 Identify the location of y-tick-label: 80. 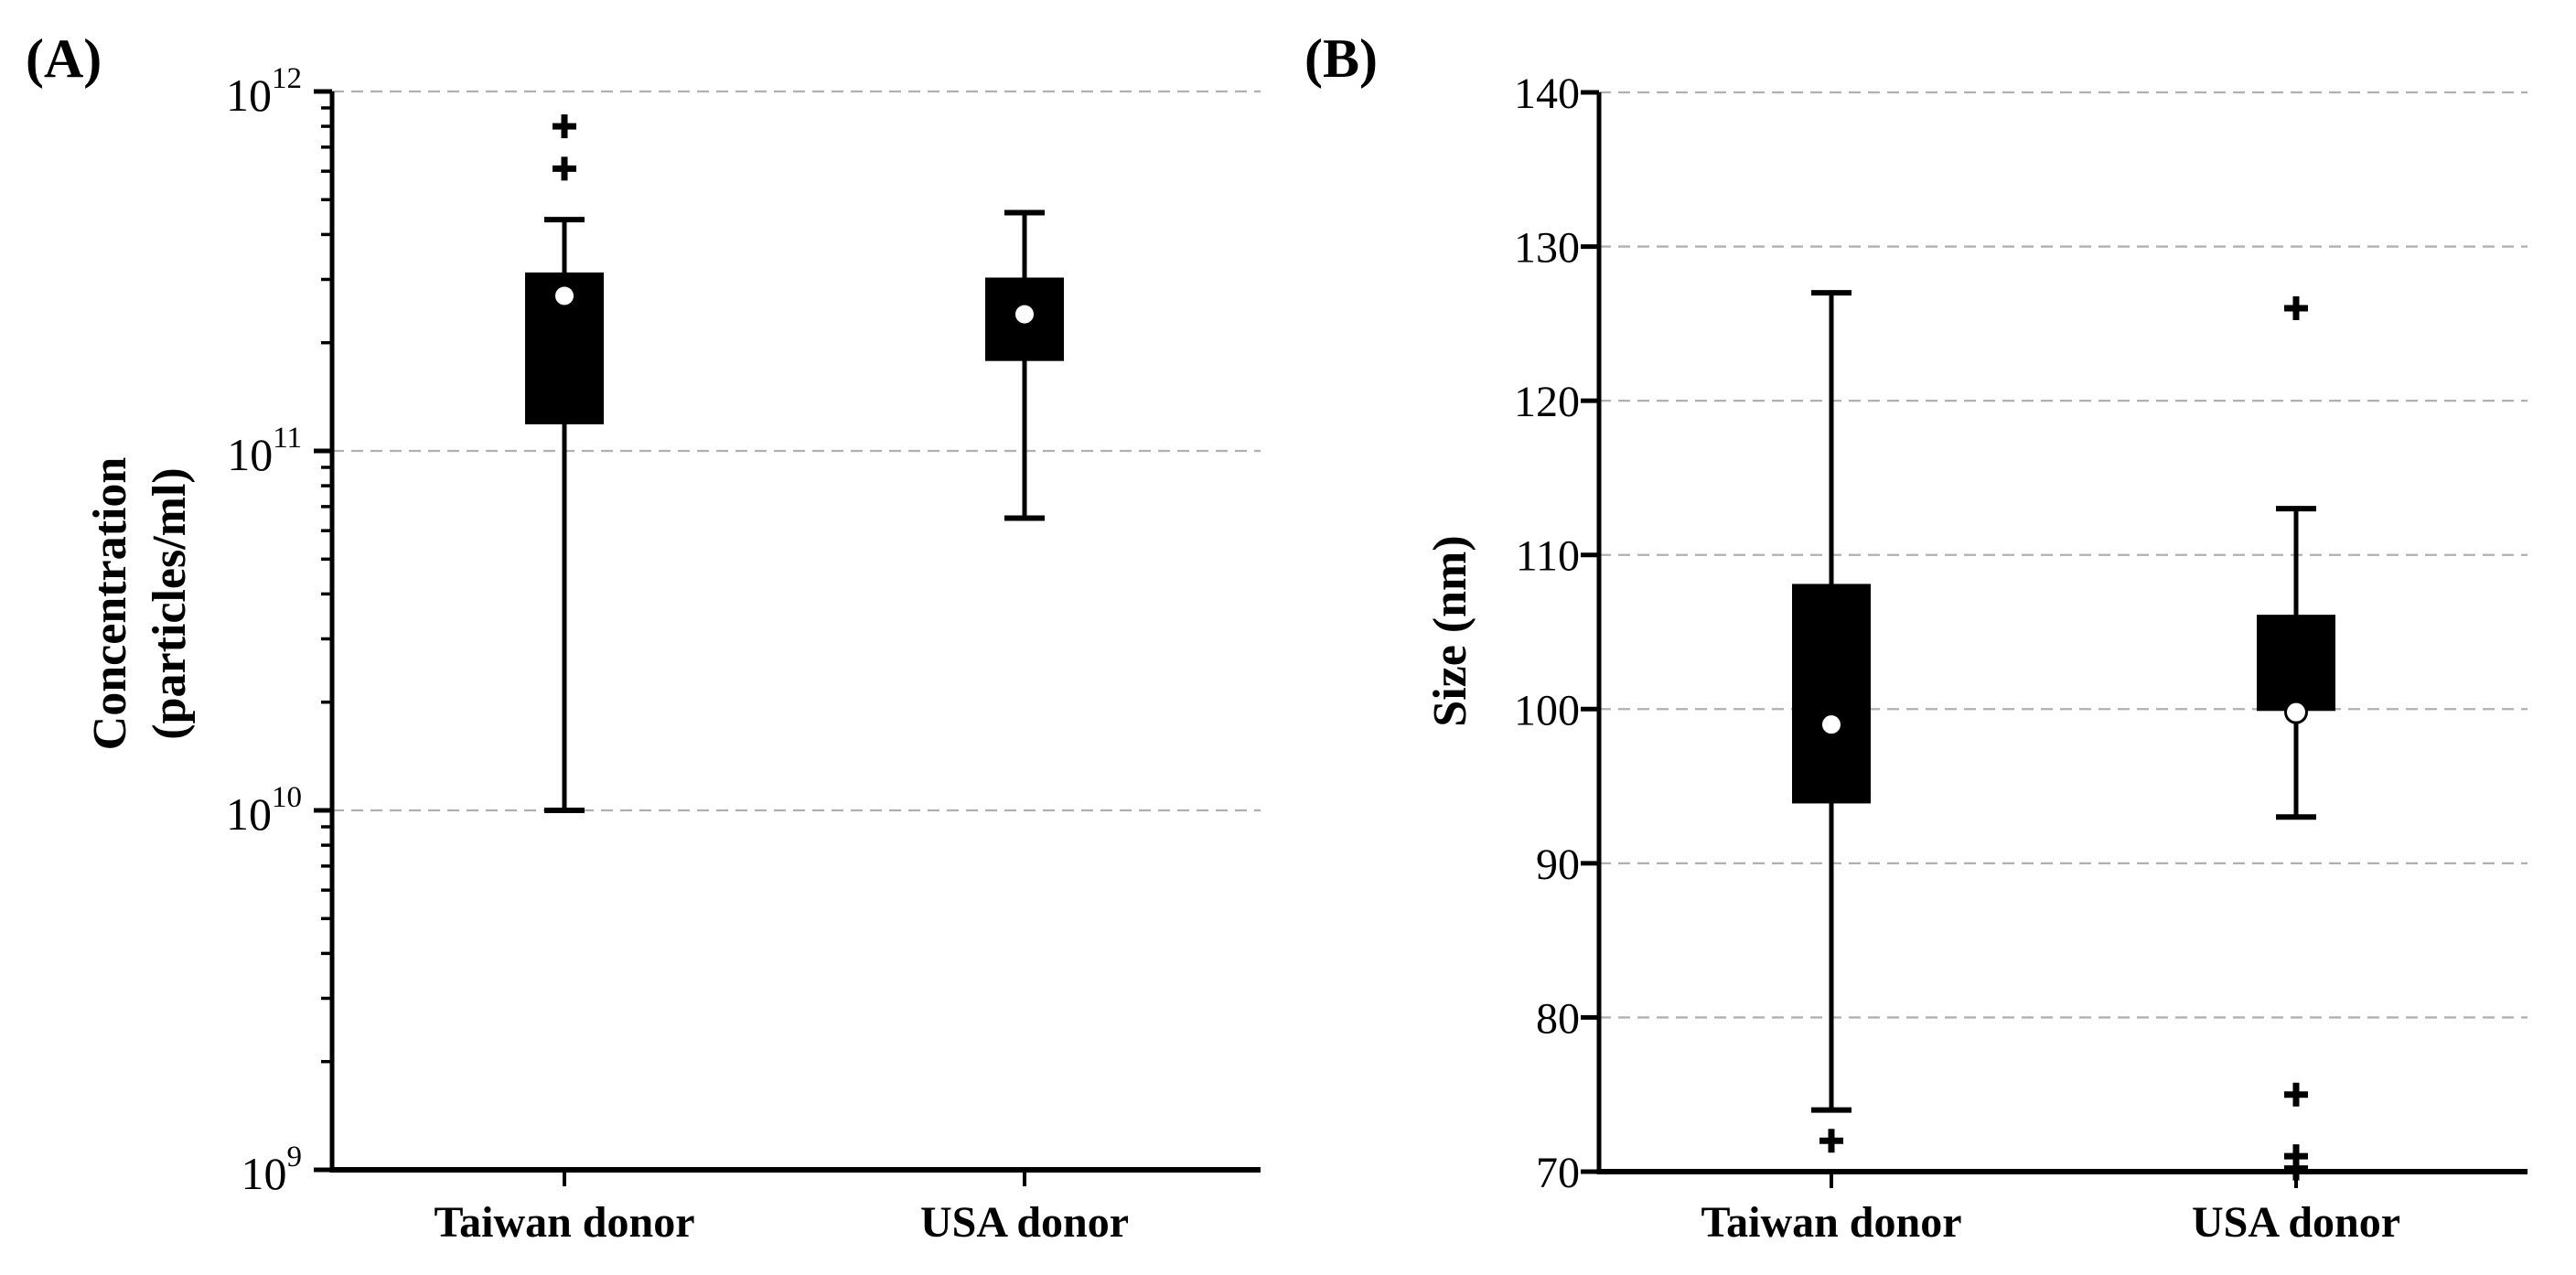
(1558, 1018).